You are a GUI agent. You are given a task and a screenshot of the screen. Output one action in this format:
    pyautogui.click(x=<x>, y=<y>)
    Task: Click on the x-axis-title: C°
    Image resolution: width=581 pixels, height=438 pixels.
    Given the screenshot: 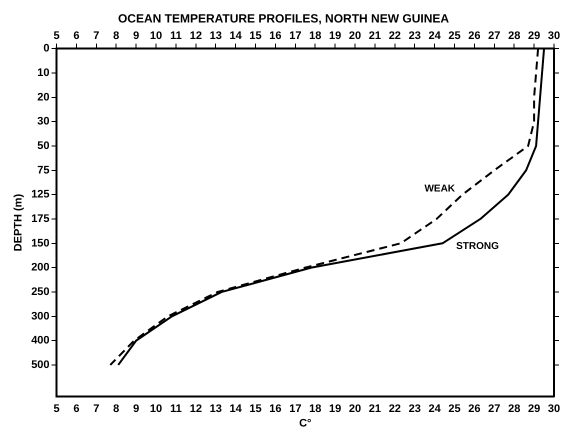 What is the action you would take?
    pyautogui.click(x=305, y=423)
    